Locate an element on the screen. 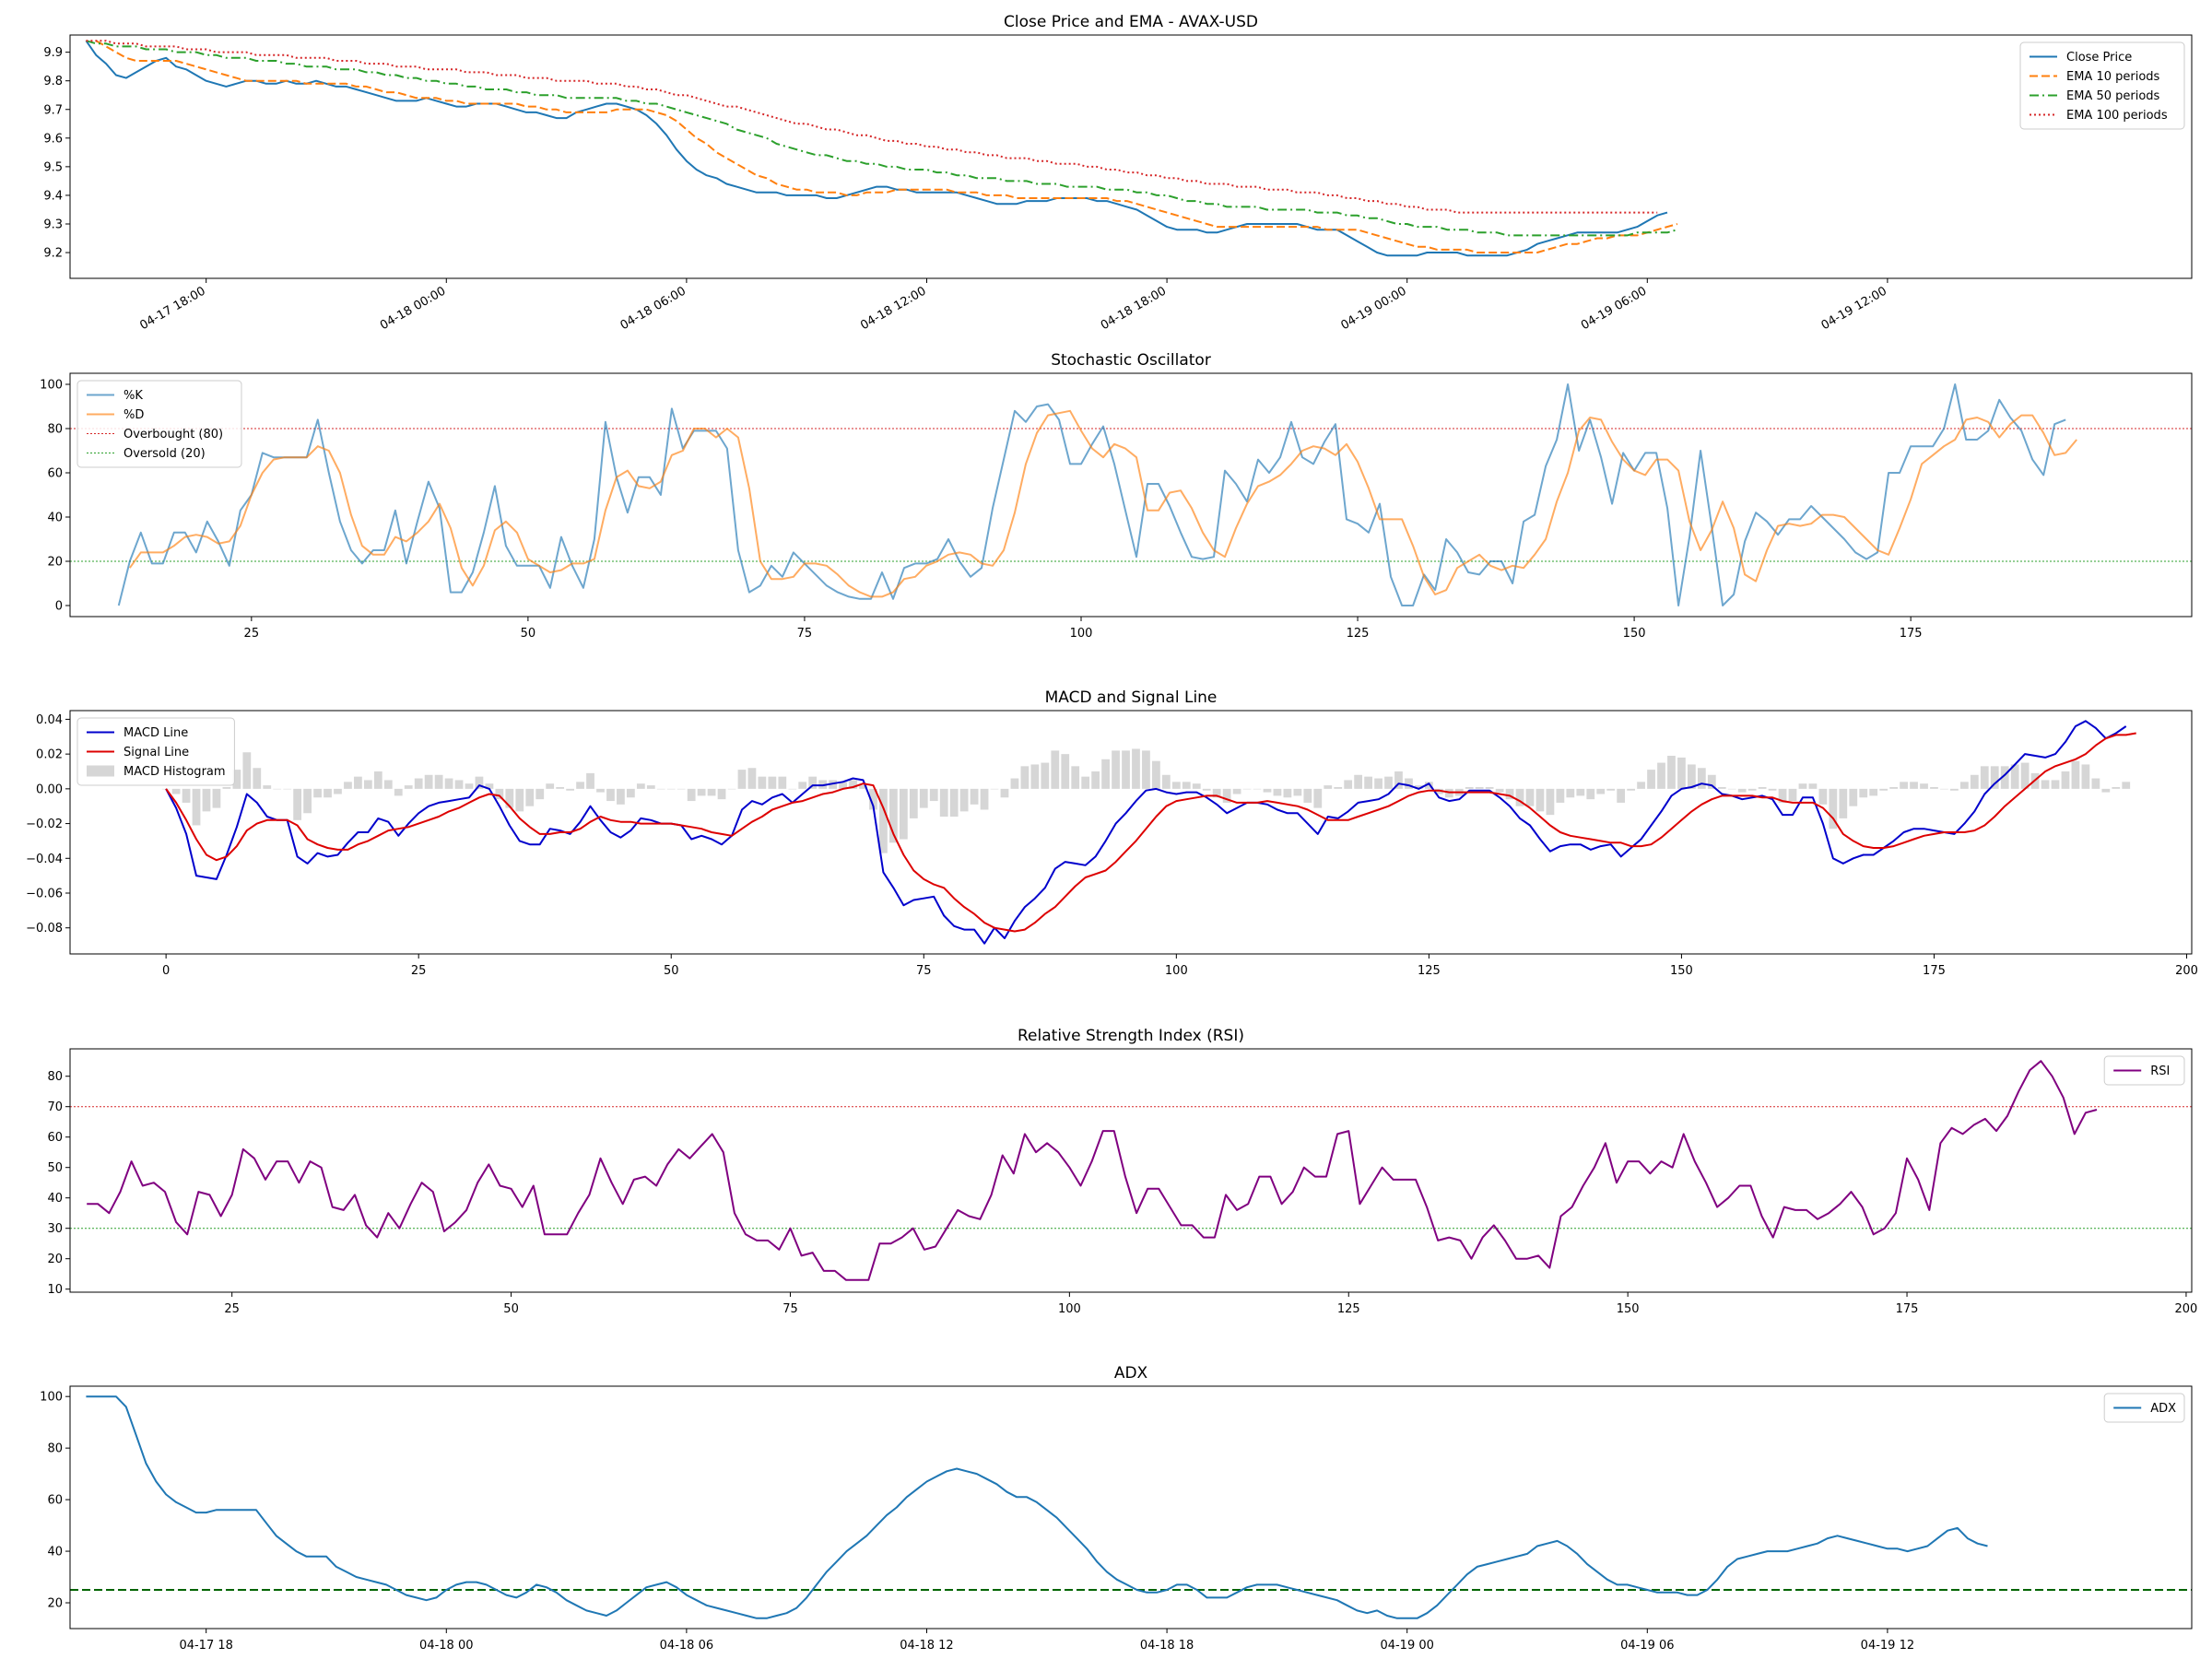 The height and width of the screenshot is (1659, 2212). x-tick-label: 04-18 12 is located at coordinates (926, 1646).